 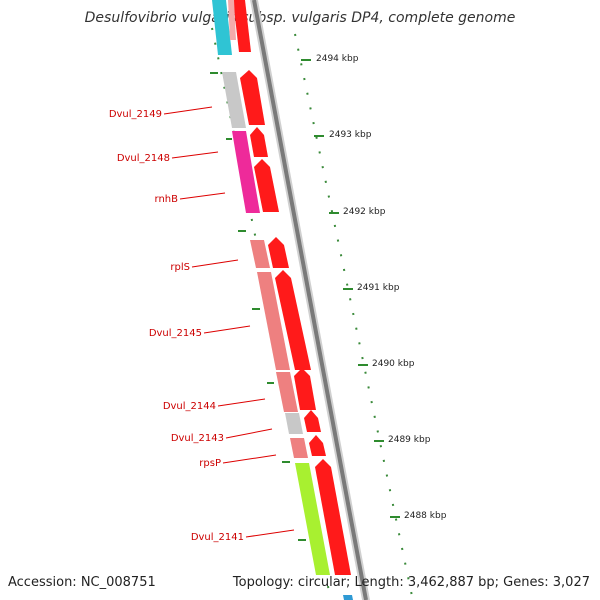 I want to click on scale-label-2491: 2491 kbp, so click(x=378, y=288).